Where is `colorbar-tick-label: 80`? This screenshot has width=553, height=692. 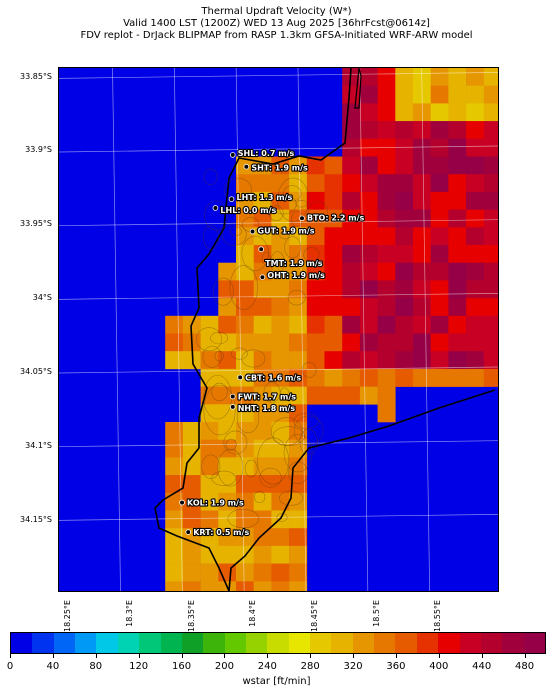 colorbar-tick-label: 80 is located at coordinates (96, 666).